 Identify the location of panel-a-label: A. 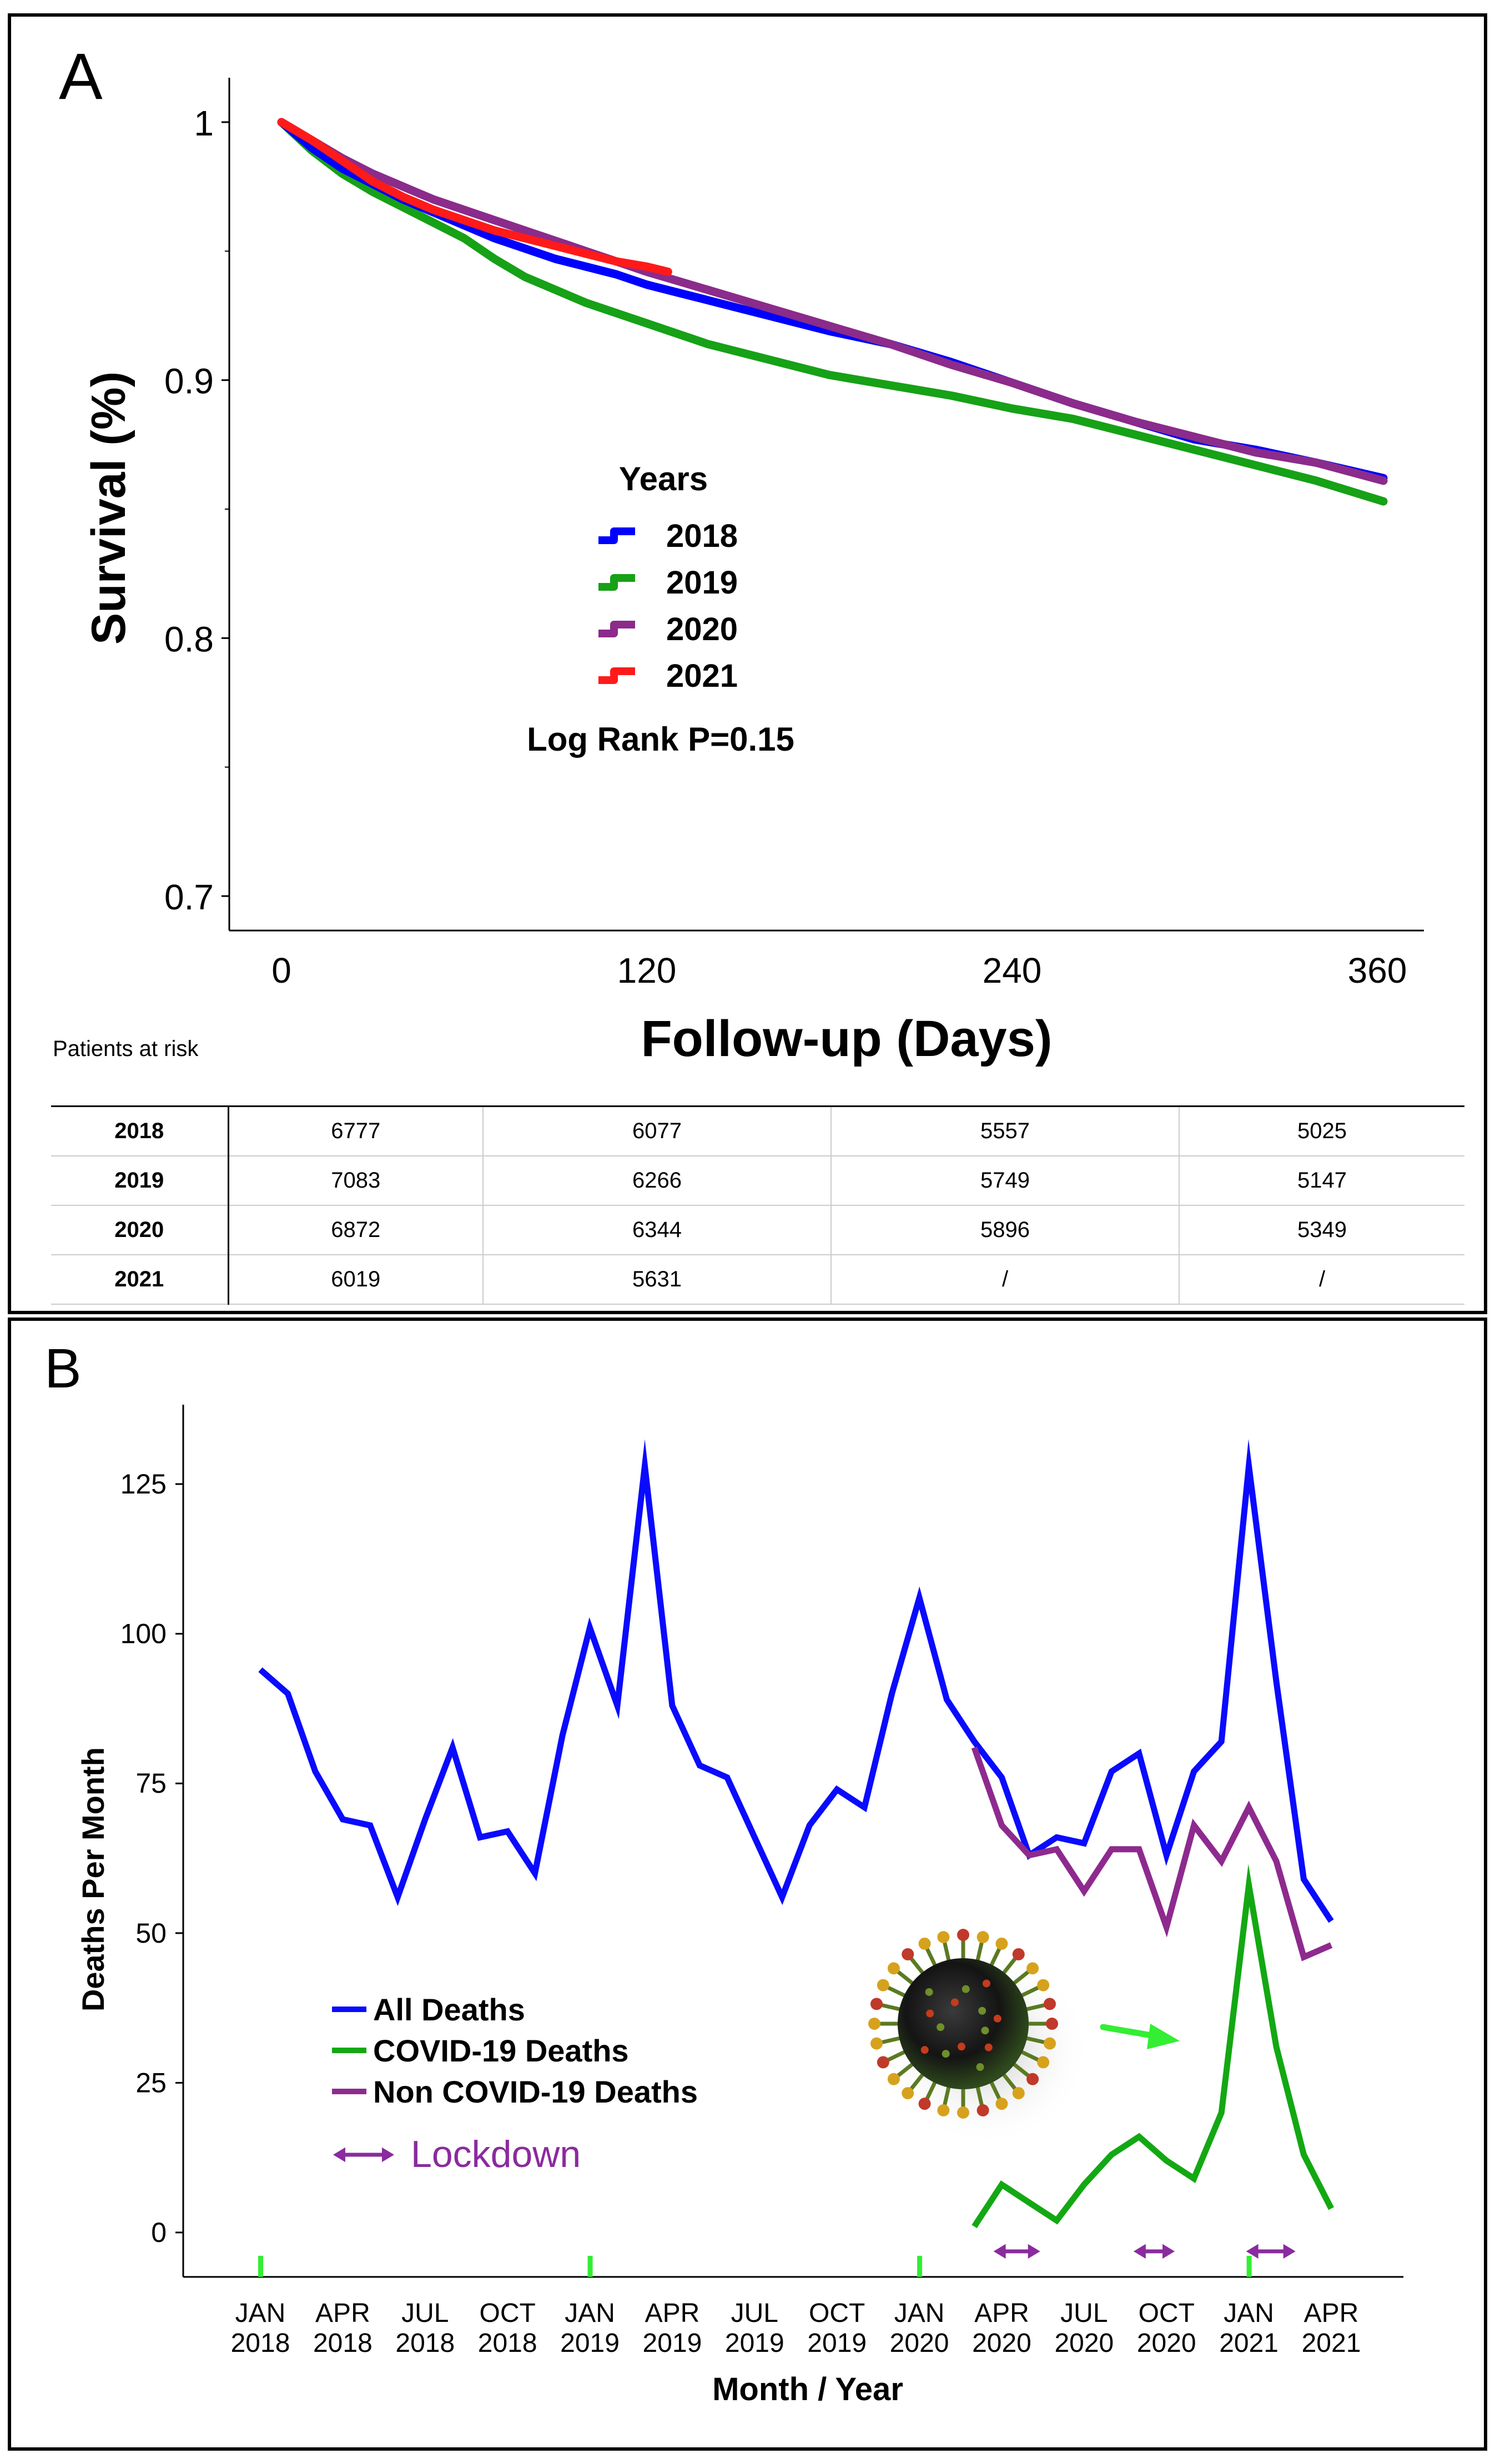
(81, 76).